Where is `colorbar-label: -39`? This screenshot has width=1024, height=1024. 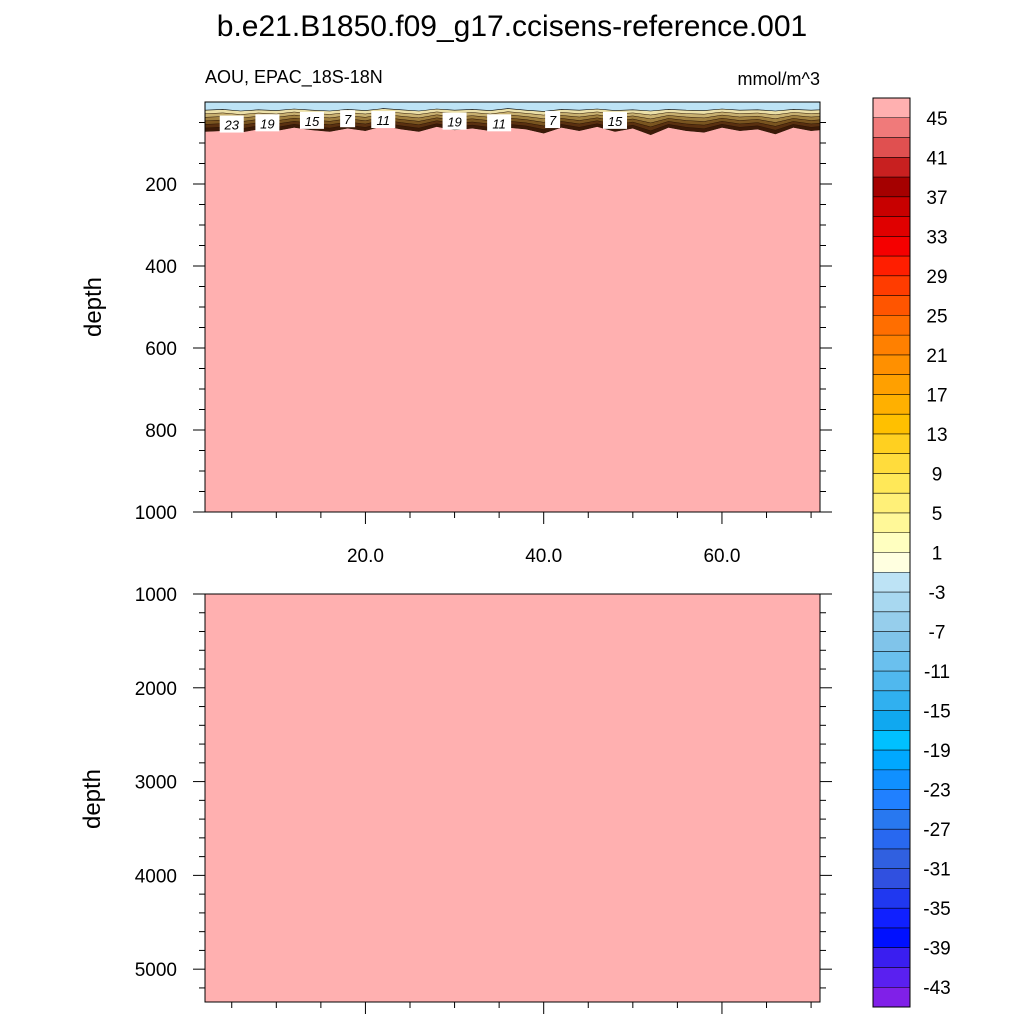 colorbar-label: -39 is located at coordinates (936, 949).